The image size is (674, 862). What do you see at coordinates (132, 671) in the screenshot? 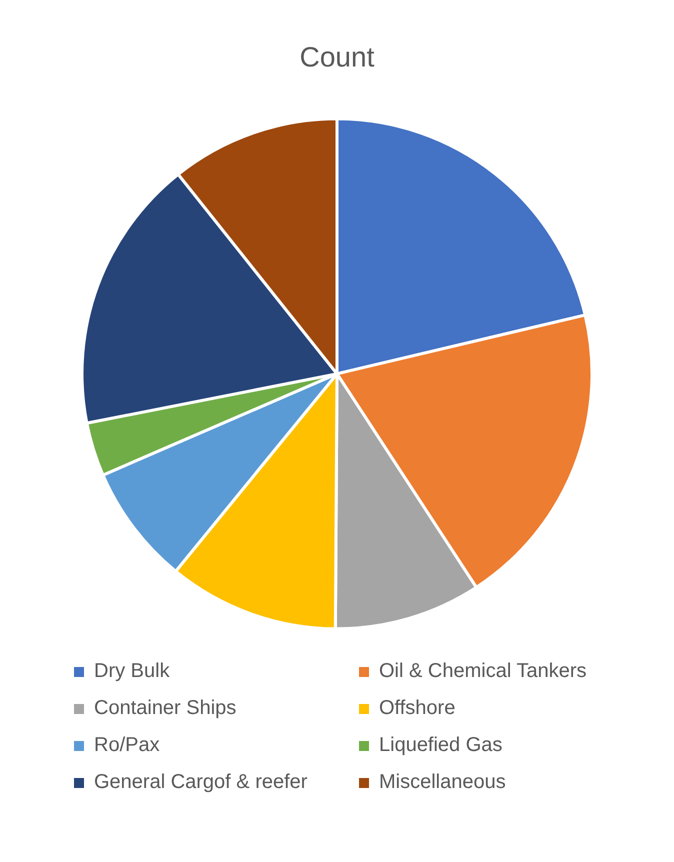
I see `legend-label: Dry Bulk` at bounding box center [132, 671].